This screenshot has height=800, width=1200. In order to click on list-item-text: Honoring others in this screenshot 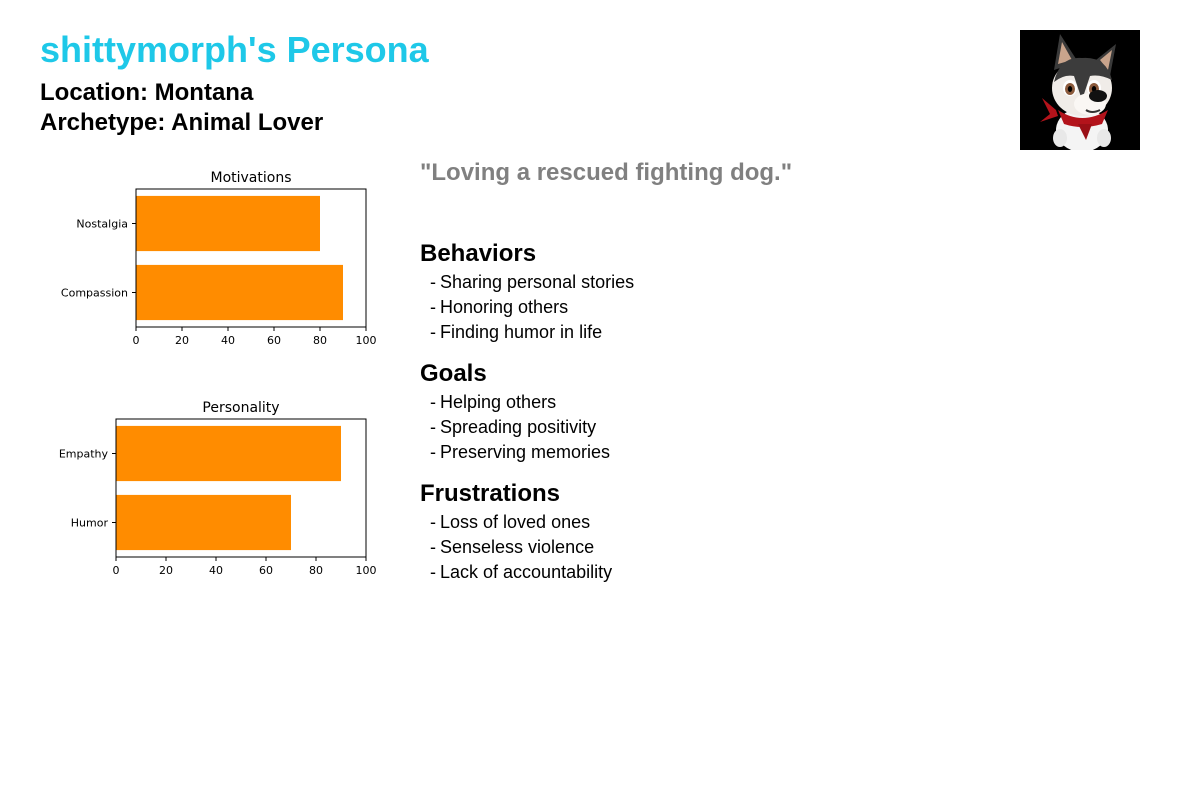, I will do `click(504, 307)`.